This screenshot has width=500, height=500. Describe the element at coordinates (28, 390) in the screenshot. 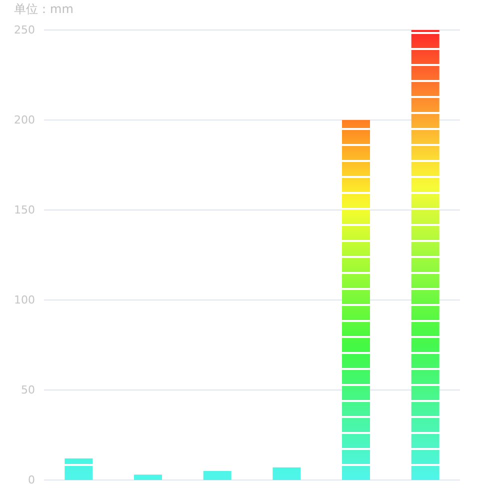

I see `ytick-label: 50` at that location.